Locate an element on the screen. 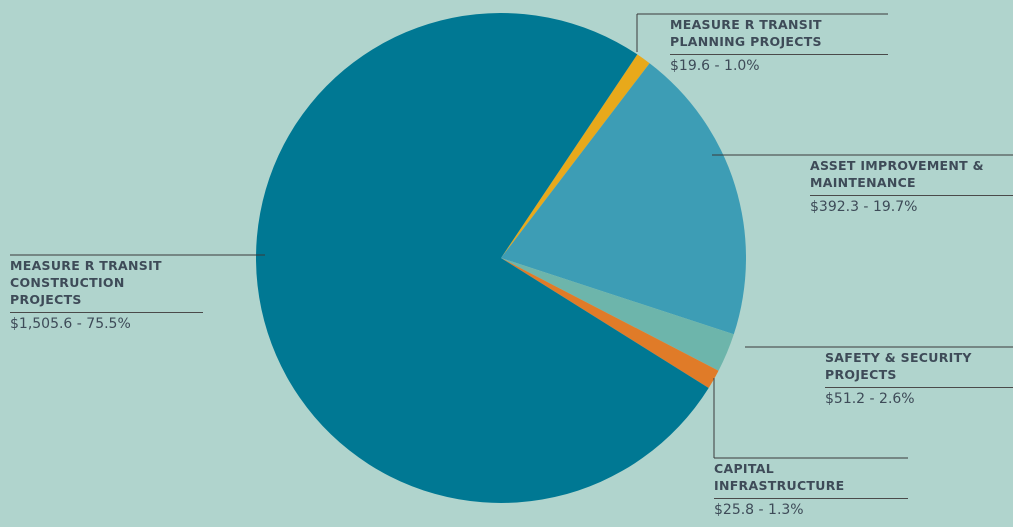 The width and height of the screenshot is (1013, 527). category-label: SAFETY & SECURITY PROJECTS is located at coordinates (919, 368).